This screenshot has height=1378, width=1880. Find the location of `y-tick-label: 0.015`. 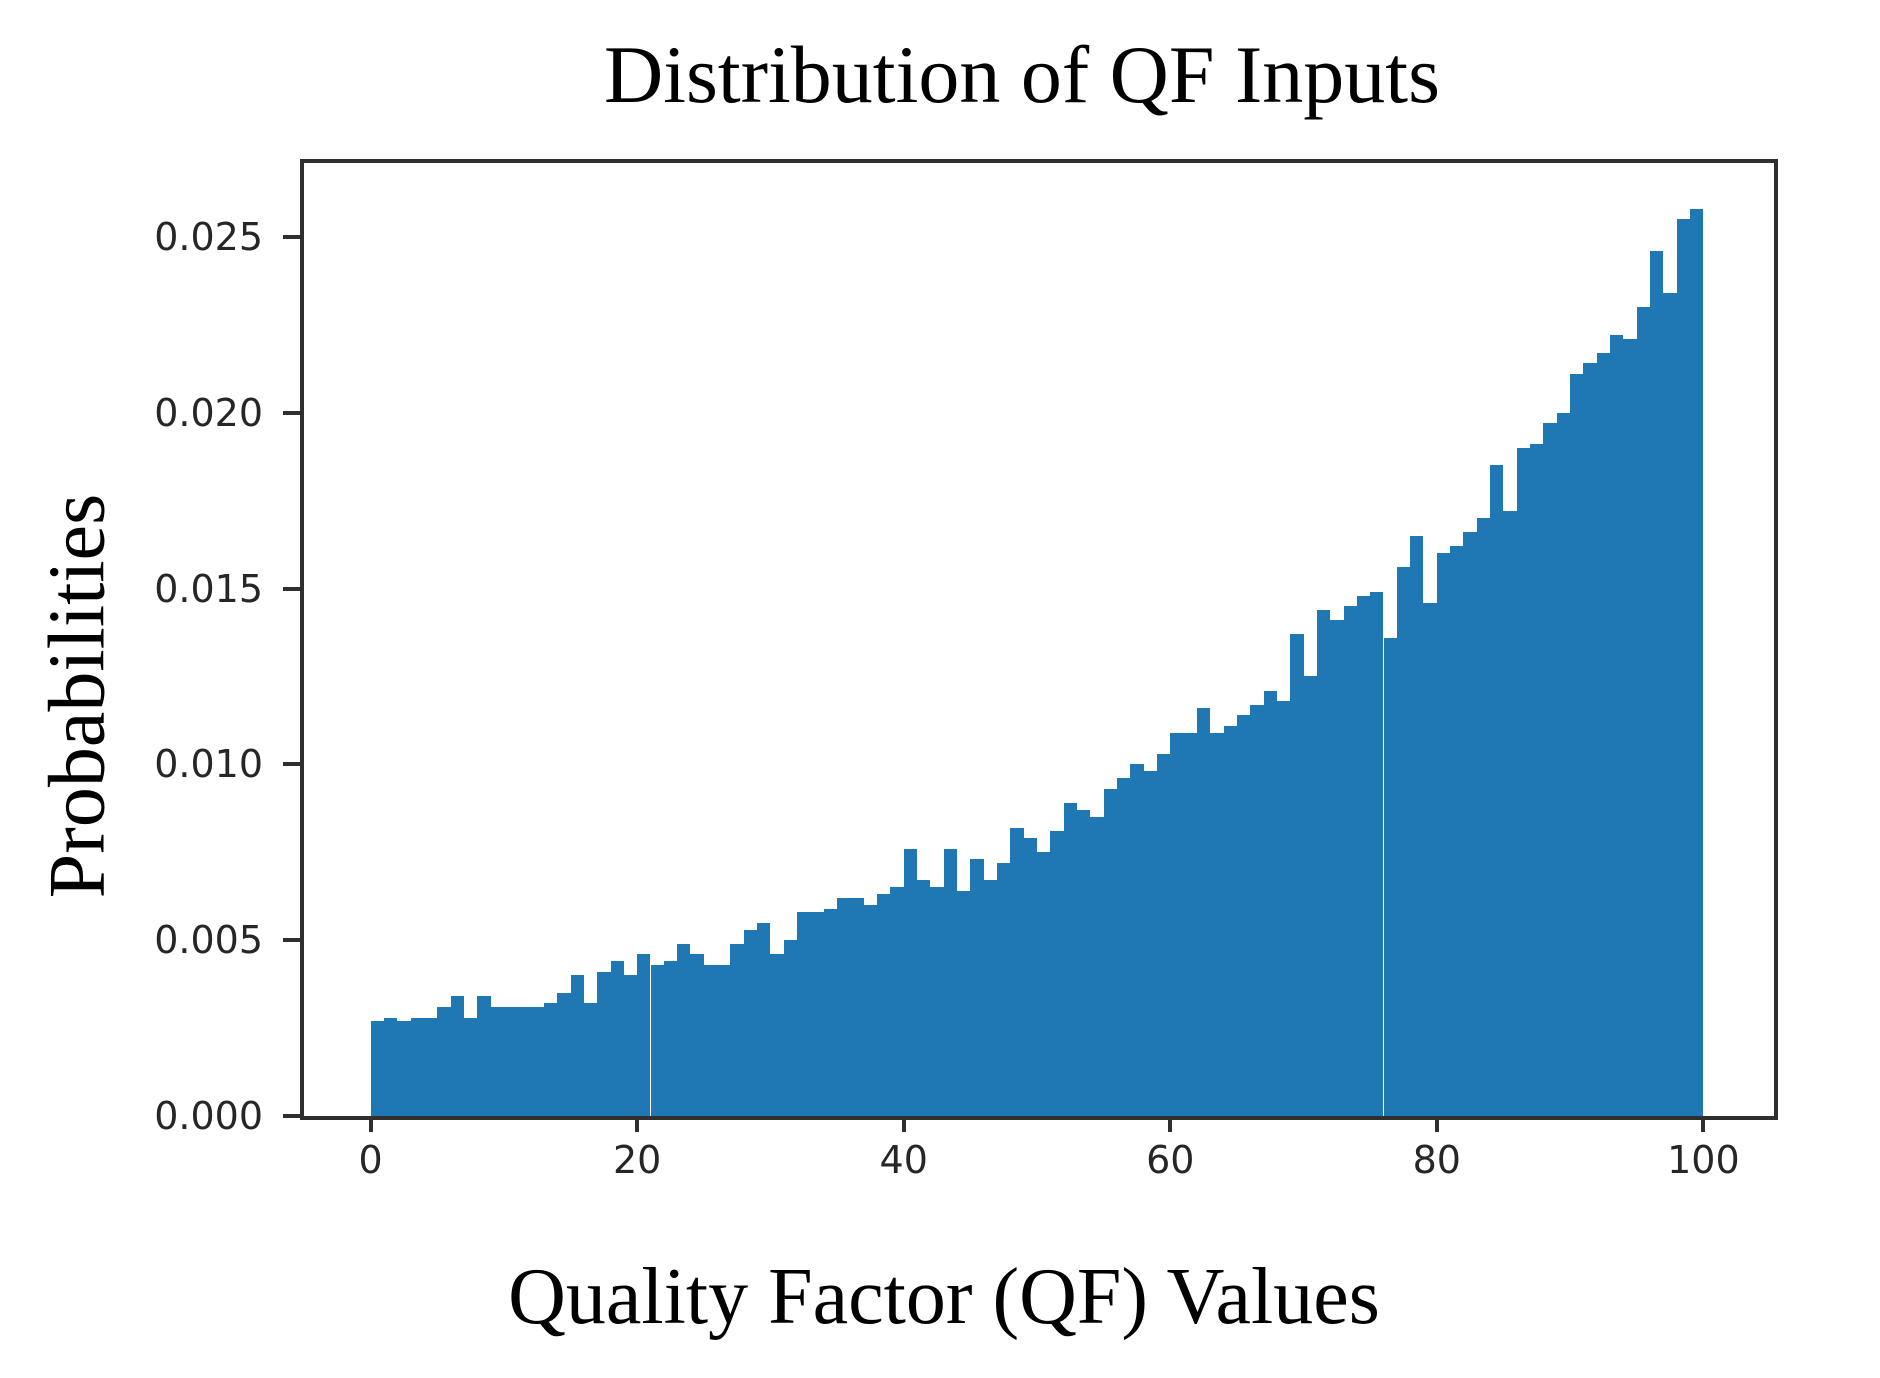

y-tick-label: 0.015 is located at coordinates (208, 588).